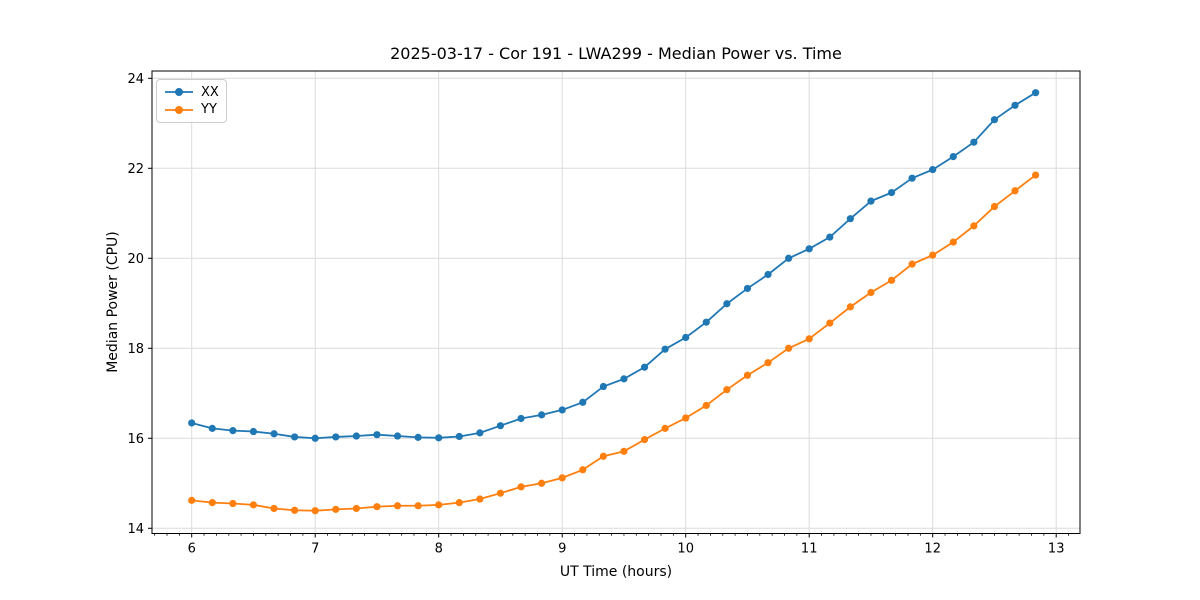 The height and width of the screenshot is (600, 1200). Describe the element at coordinates (113, 302) in the screenshot. I see `y-axis-label: Median Power (CPU)` at that location.